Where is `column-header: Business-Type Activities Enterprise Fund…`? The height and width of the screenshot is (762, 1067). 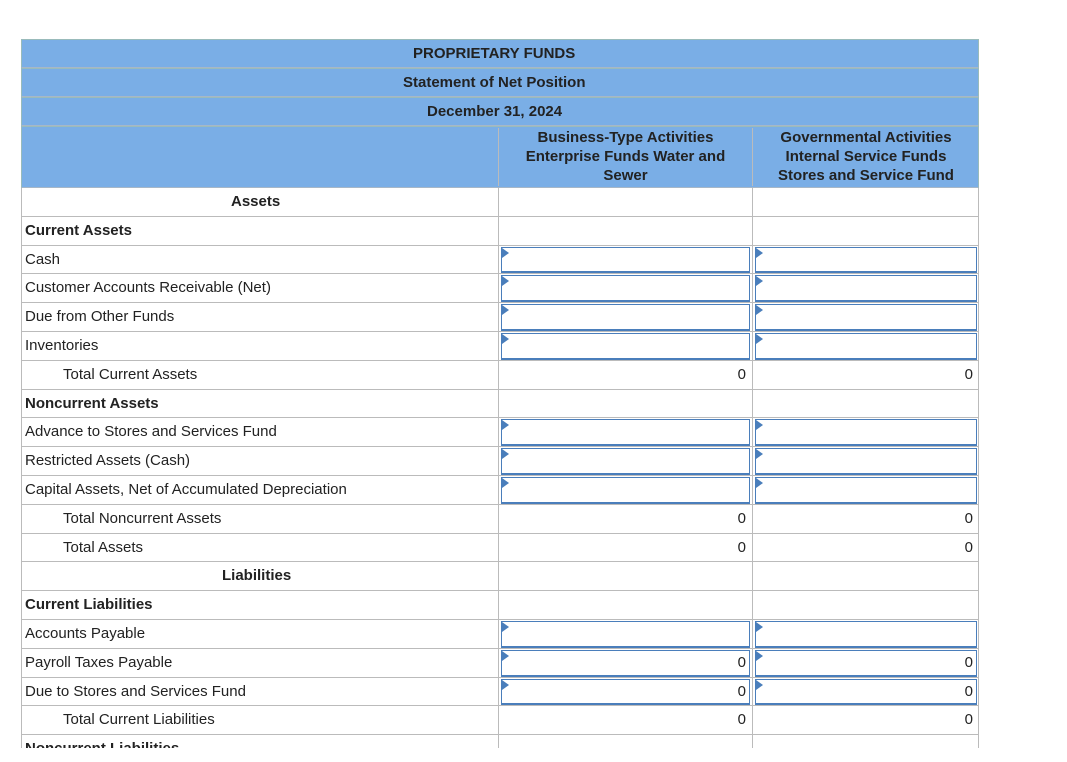 column-header: Business-Type Activities Enterprise Fund… is located at coordinates (625, 157).